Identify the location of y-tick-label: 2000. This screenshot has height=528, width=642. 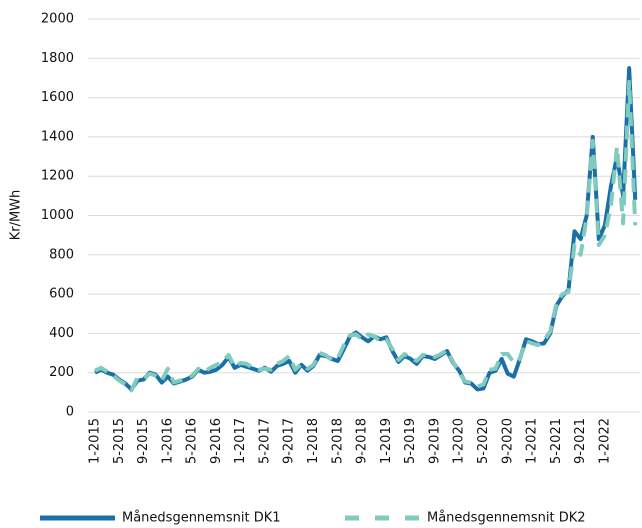
(57, 19).